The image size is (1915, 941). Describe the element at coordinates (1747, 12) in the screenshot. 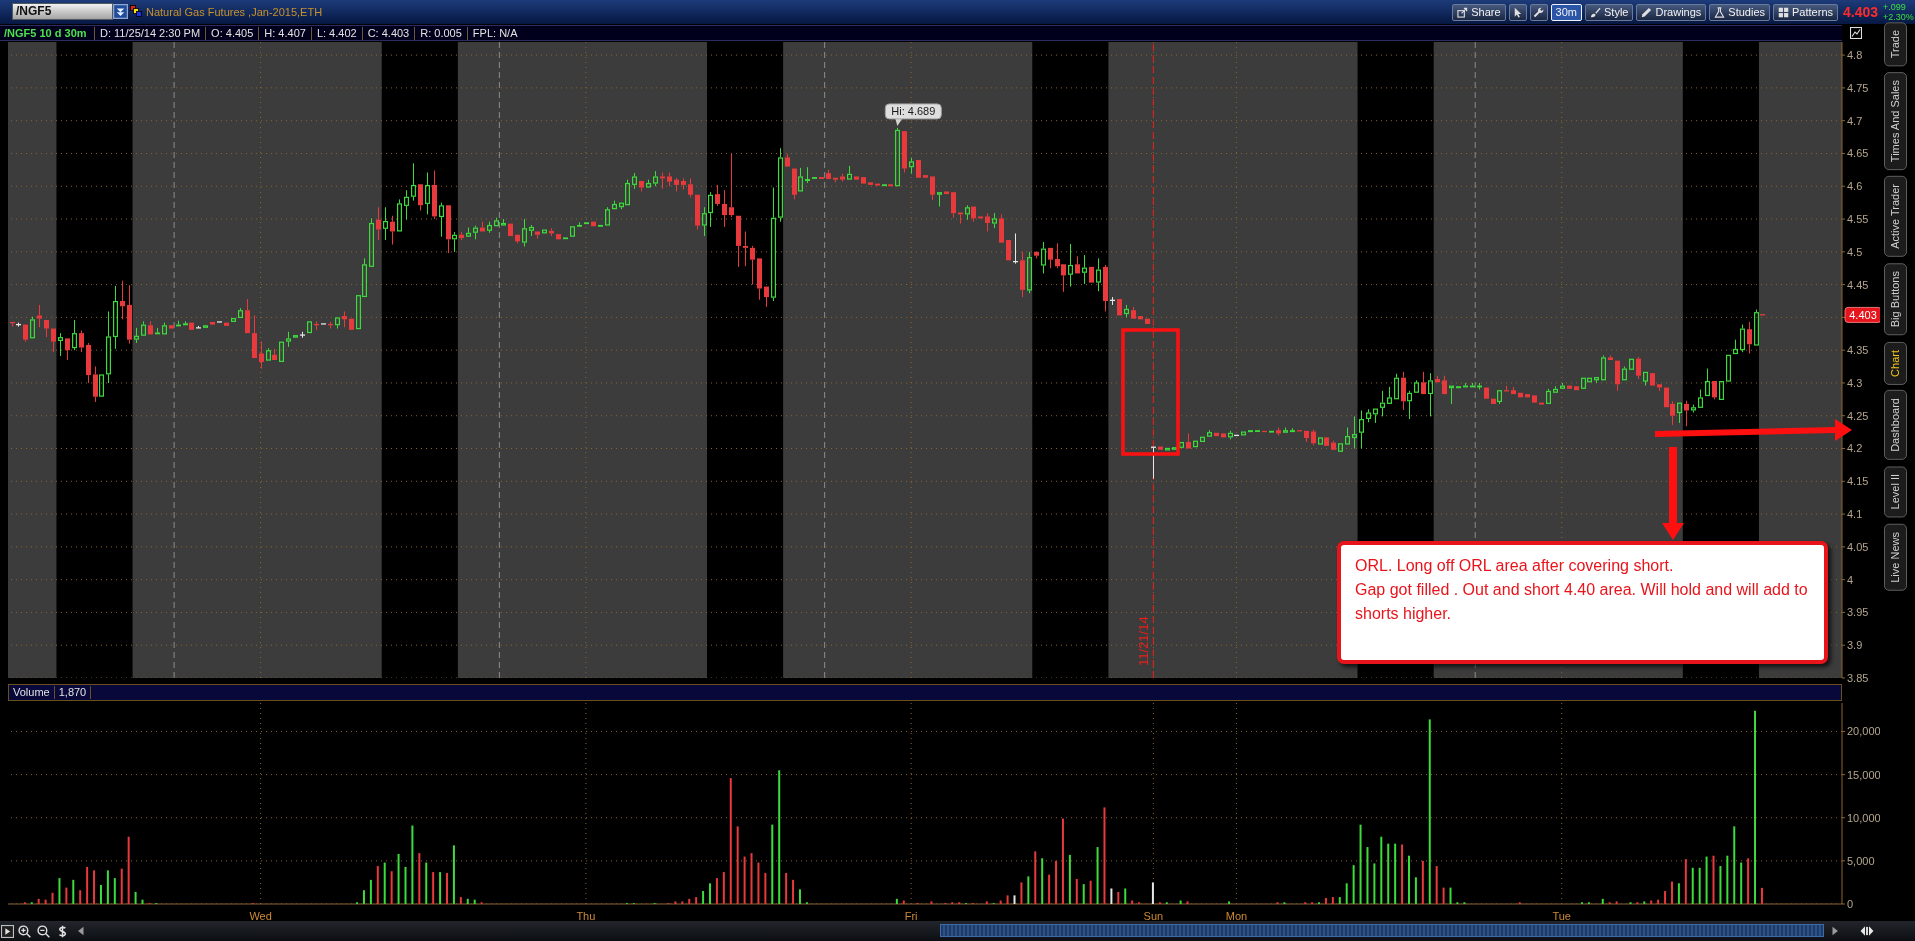

I see `text: Studies` at that location.